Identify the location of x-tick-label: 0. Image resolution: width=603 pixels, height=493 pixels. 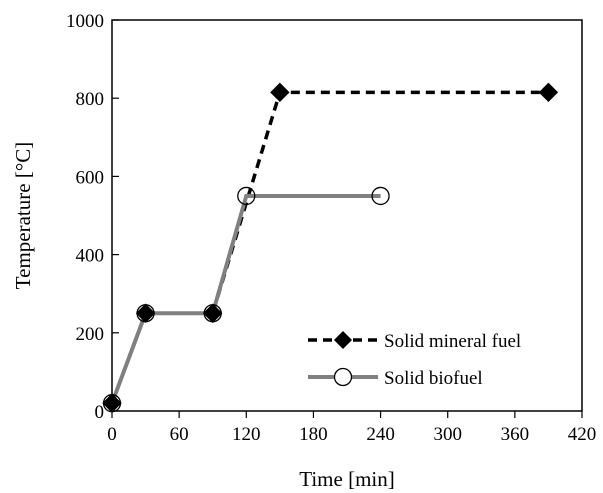
(112, 434).